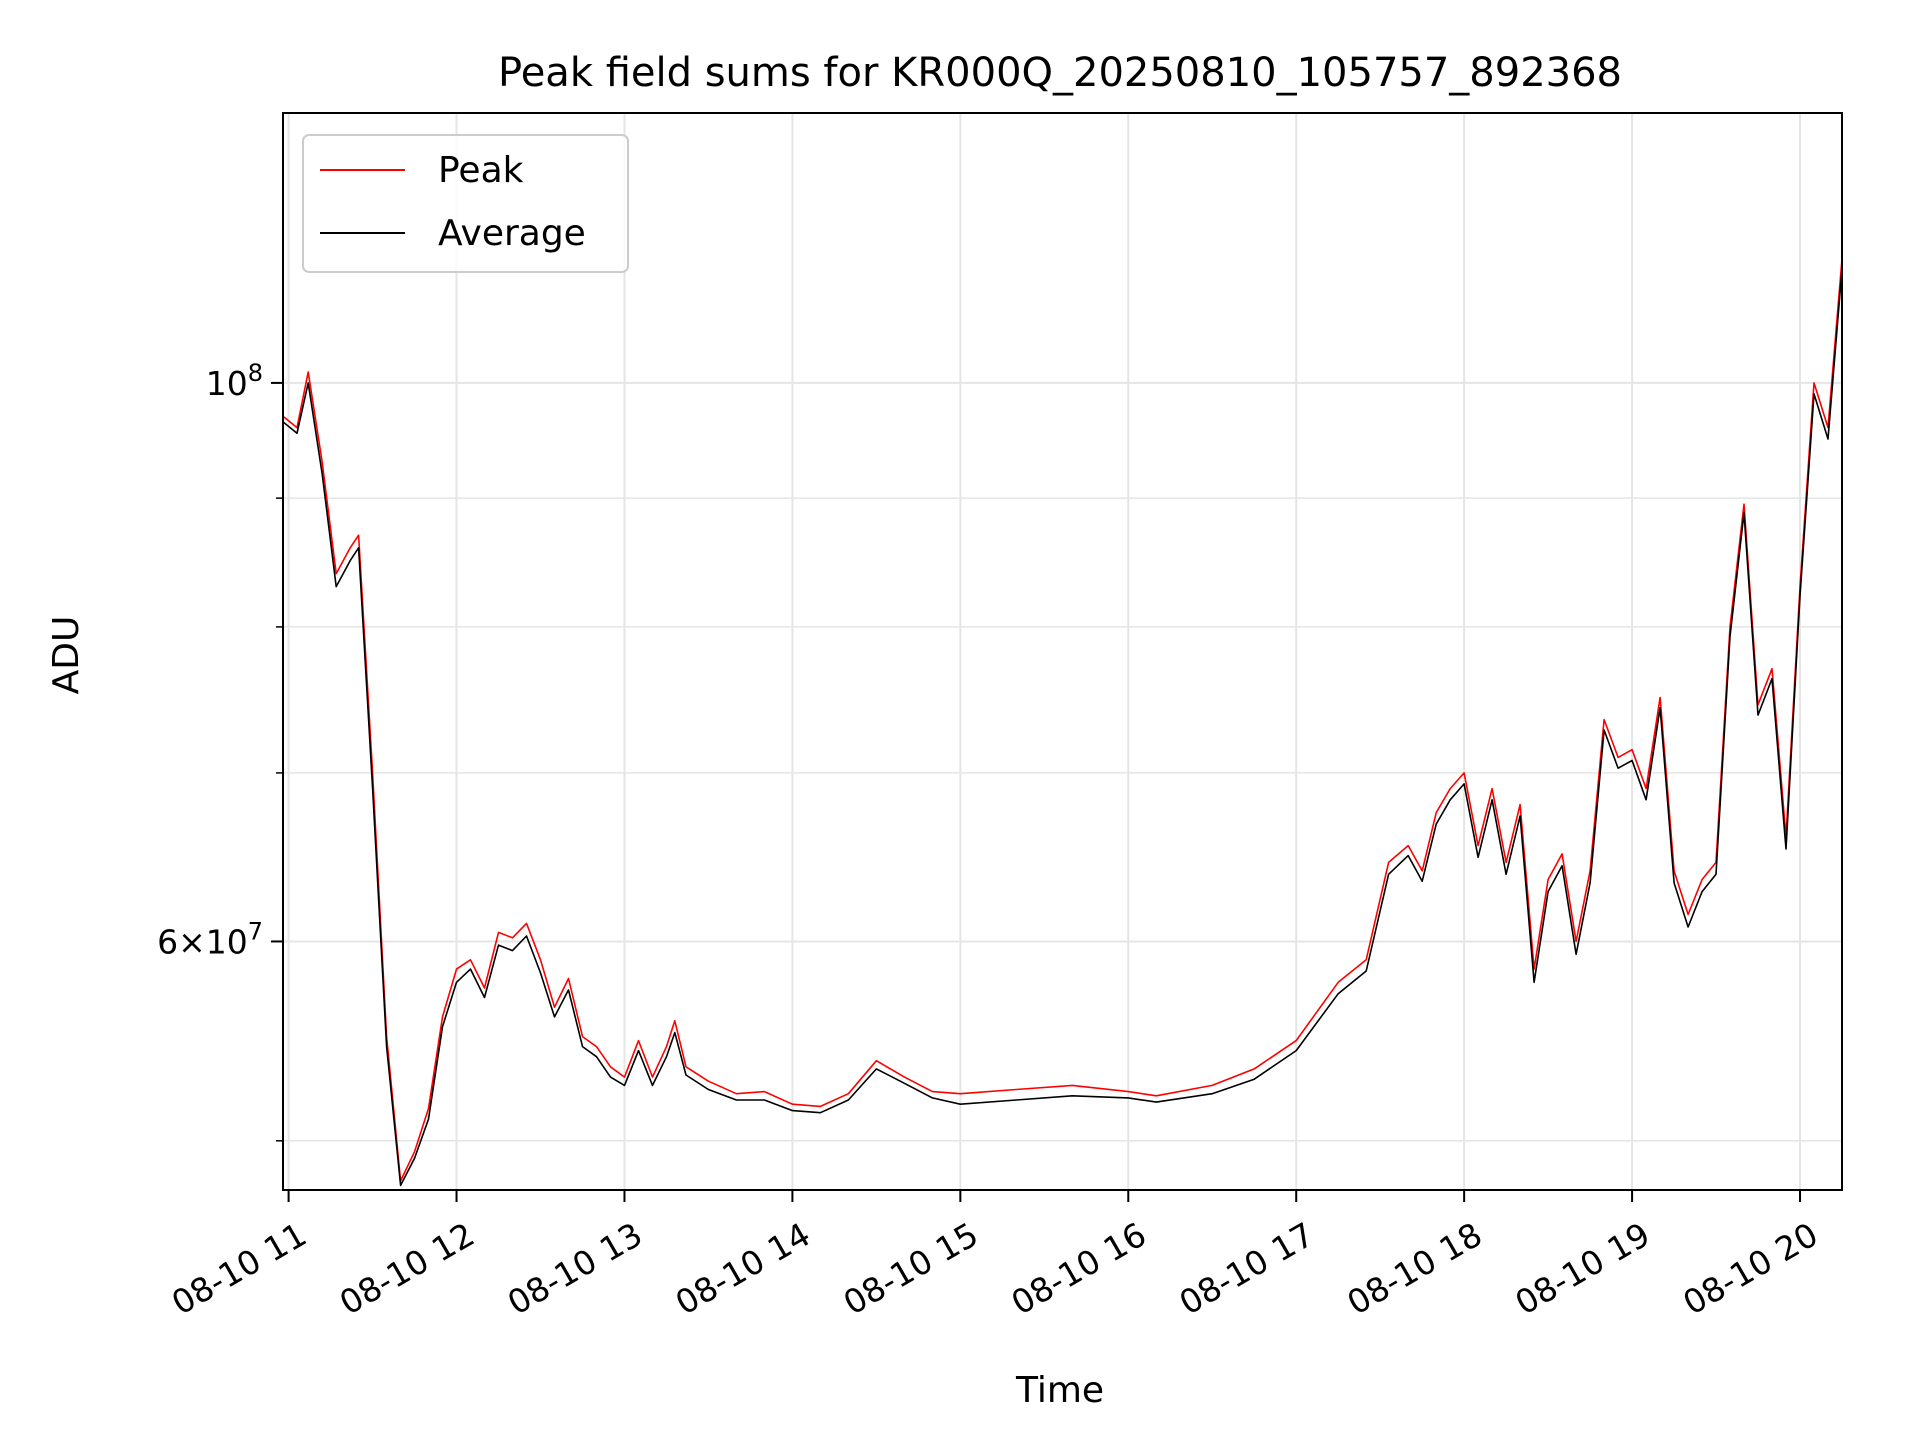 Image resolution: width=1920 pixels, height=1440 pixels. What do you see at coordinates (512, 233) in the screenshot?
I see `legend-label-average: Average` at bounding box center [512, 233].